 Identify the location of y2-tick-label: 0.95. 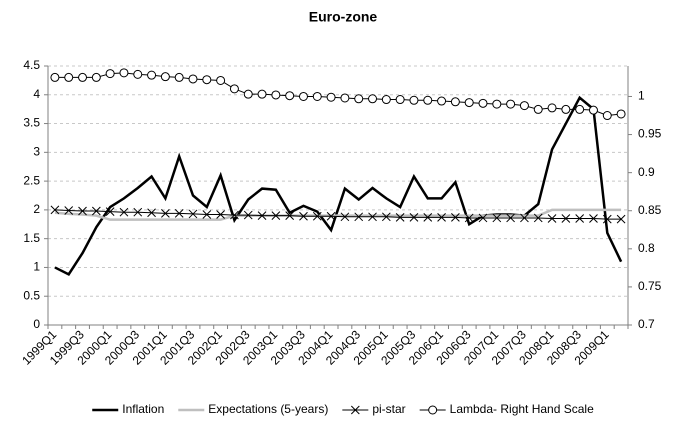
(650, 134).